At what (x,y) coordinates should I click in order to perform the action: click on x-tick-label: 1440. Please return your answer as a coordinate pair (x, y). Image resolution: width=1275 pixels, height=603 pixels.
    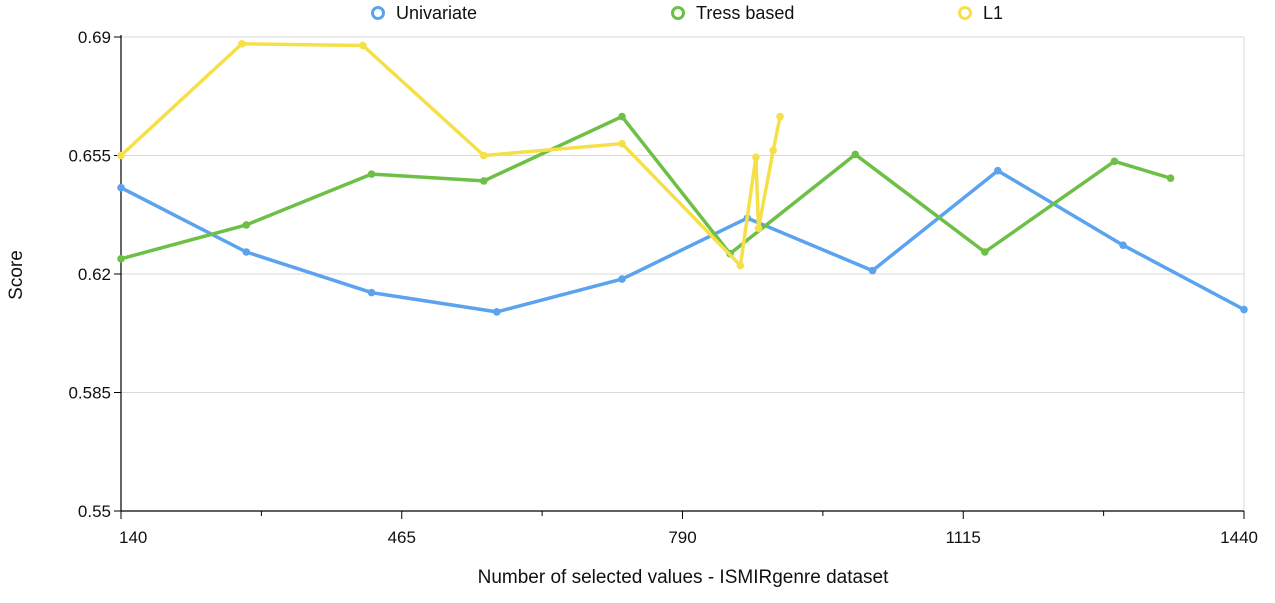
    Looking at the image, I should click on (1239, 537).